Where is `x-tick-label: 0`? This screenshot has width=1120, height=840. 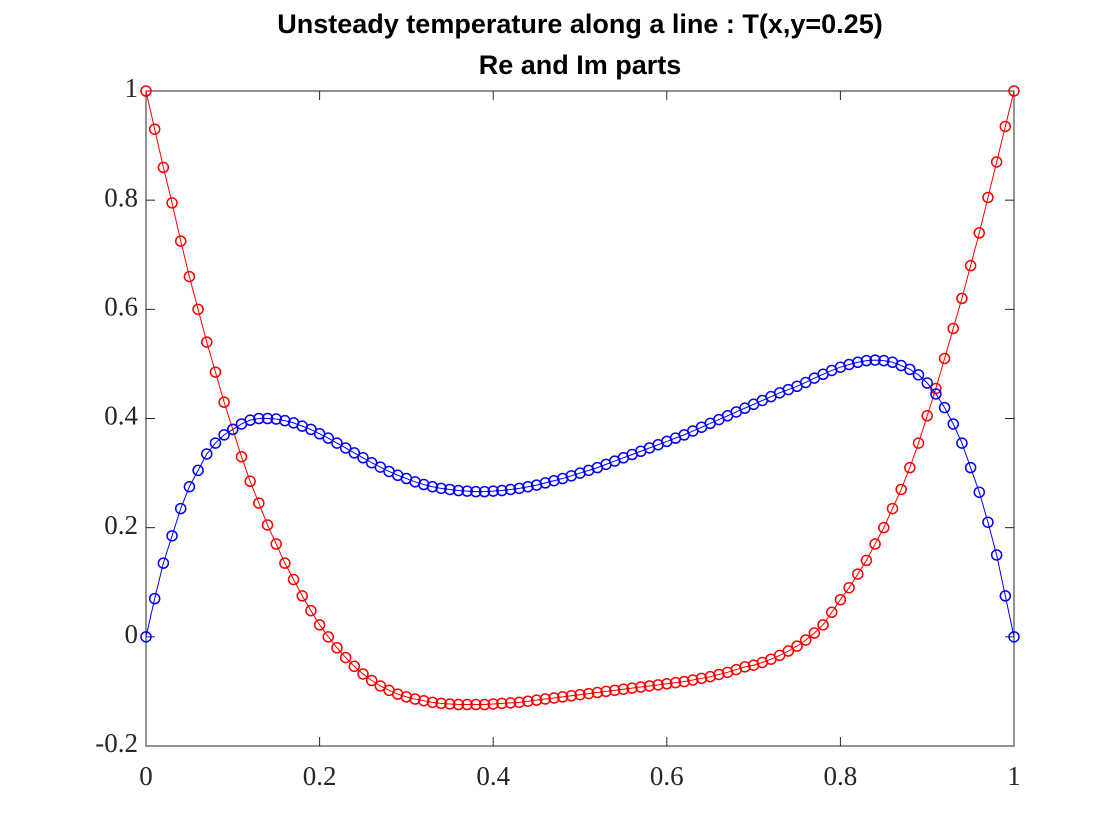 x-tick-label: 0 is located at coordinates (146, 776).